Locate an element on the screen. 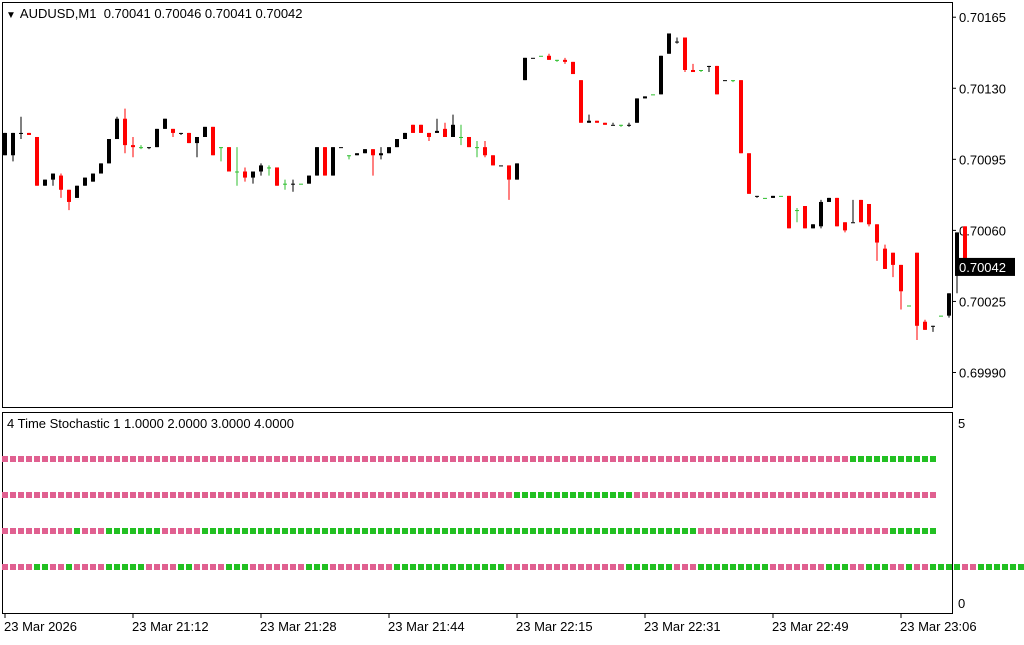  time-tick-label: 23 Mar 21:28 is located at coordinates (298, 626).